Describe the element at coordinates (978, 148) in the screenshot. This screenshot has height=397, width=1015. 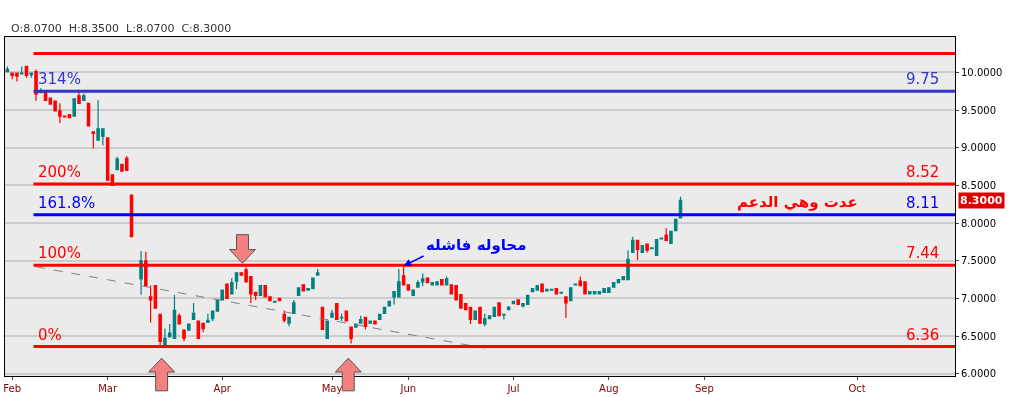
I see `y-tick-label: 9.0000` at that location.